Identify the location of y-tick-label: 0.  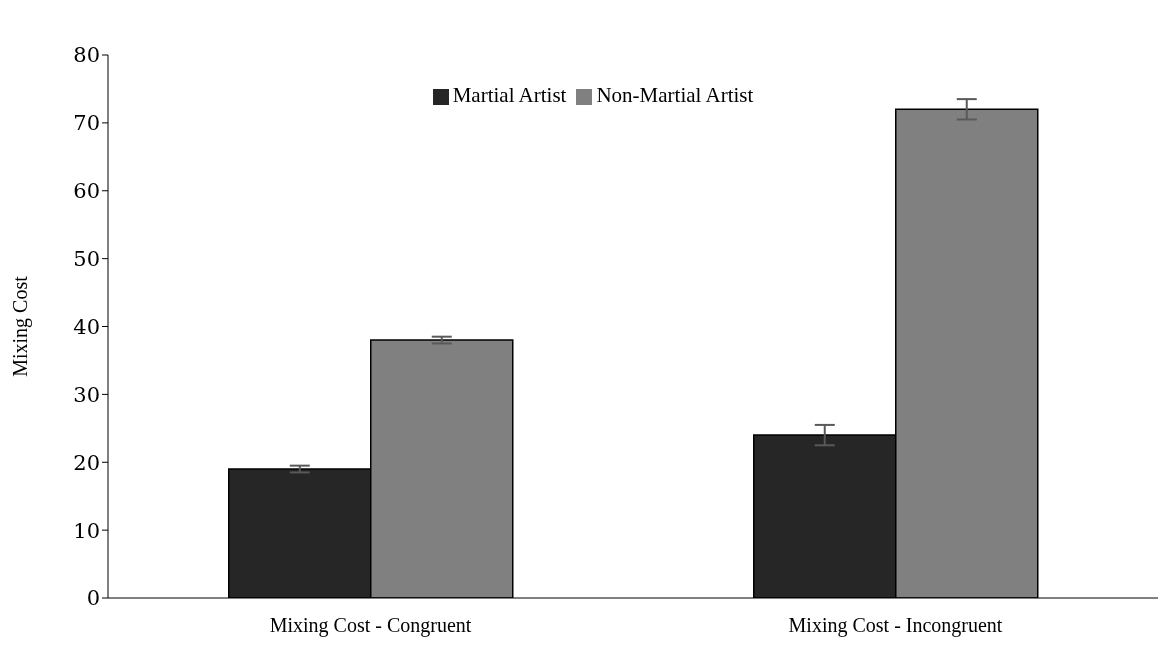
(93, 598).